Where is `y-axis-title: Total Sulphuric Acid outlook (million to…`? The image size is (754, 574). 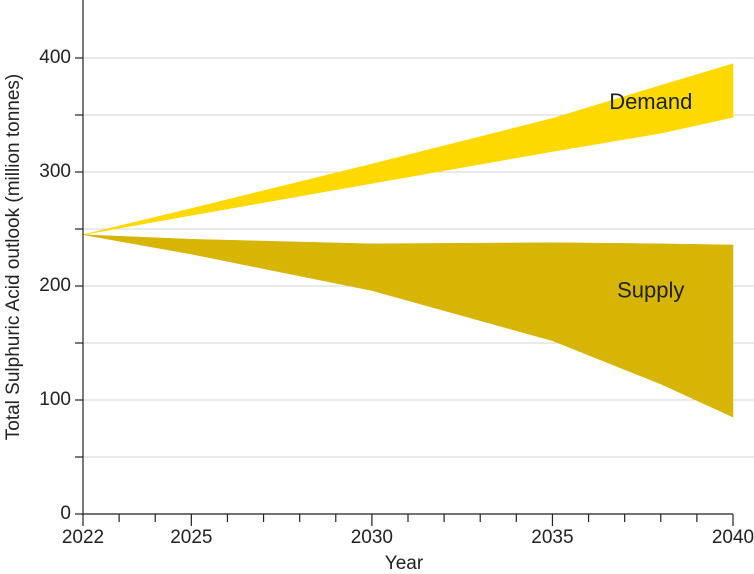 y-axis-title: Total Sulphuric Acid outlook (million to… is located at coordinates (13, 257).